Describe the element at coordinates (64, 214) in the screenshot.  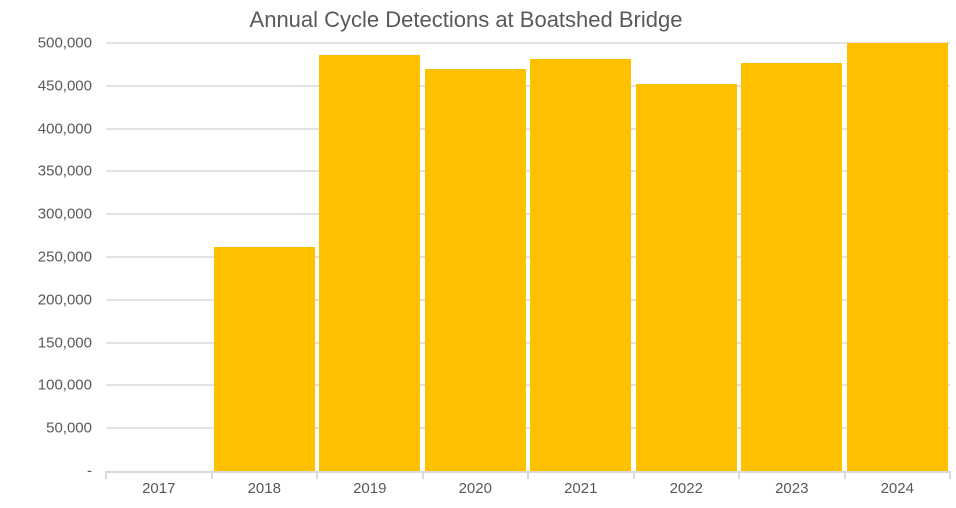
I see `y-axis-tick-label: 300,000` at that location.